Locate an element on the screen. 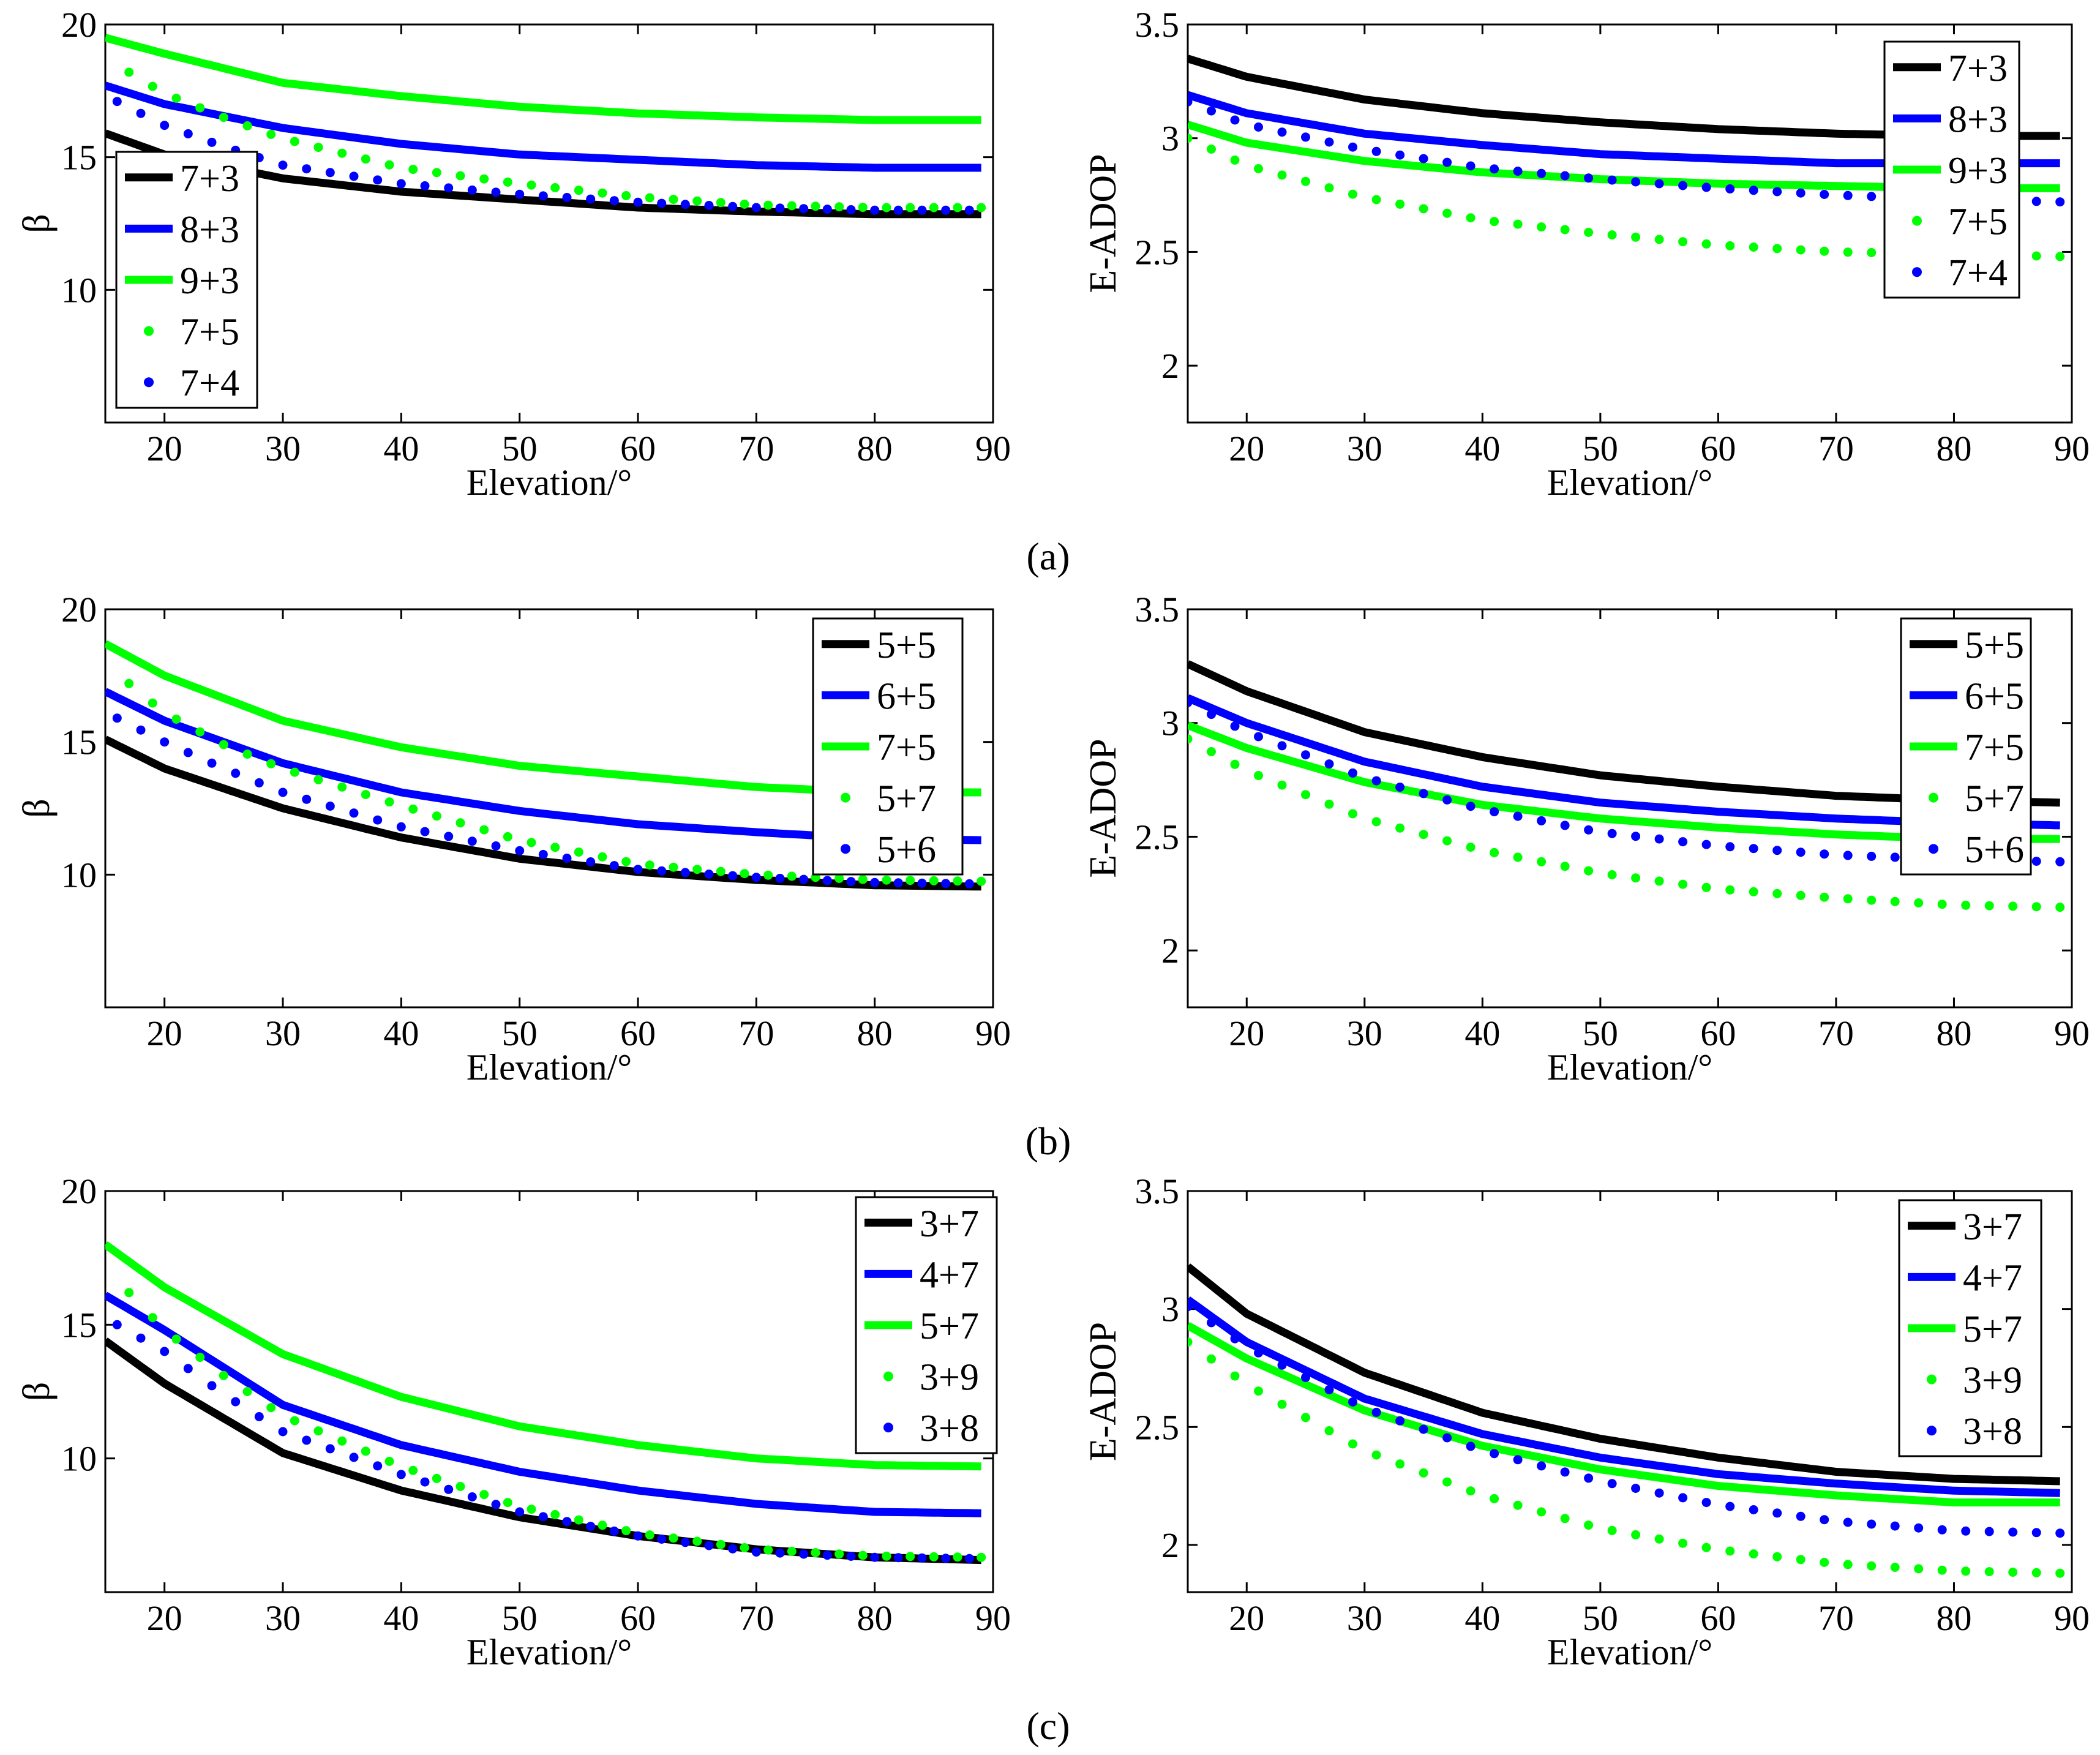  x-tick-label: 70 is located at coordinates (1836, 448).